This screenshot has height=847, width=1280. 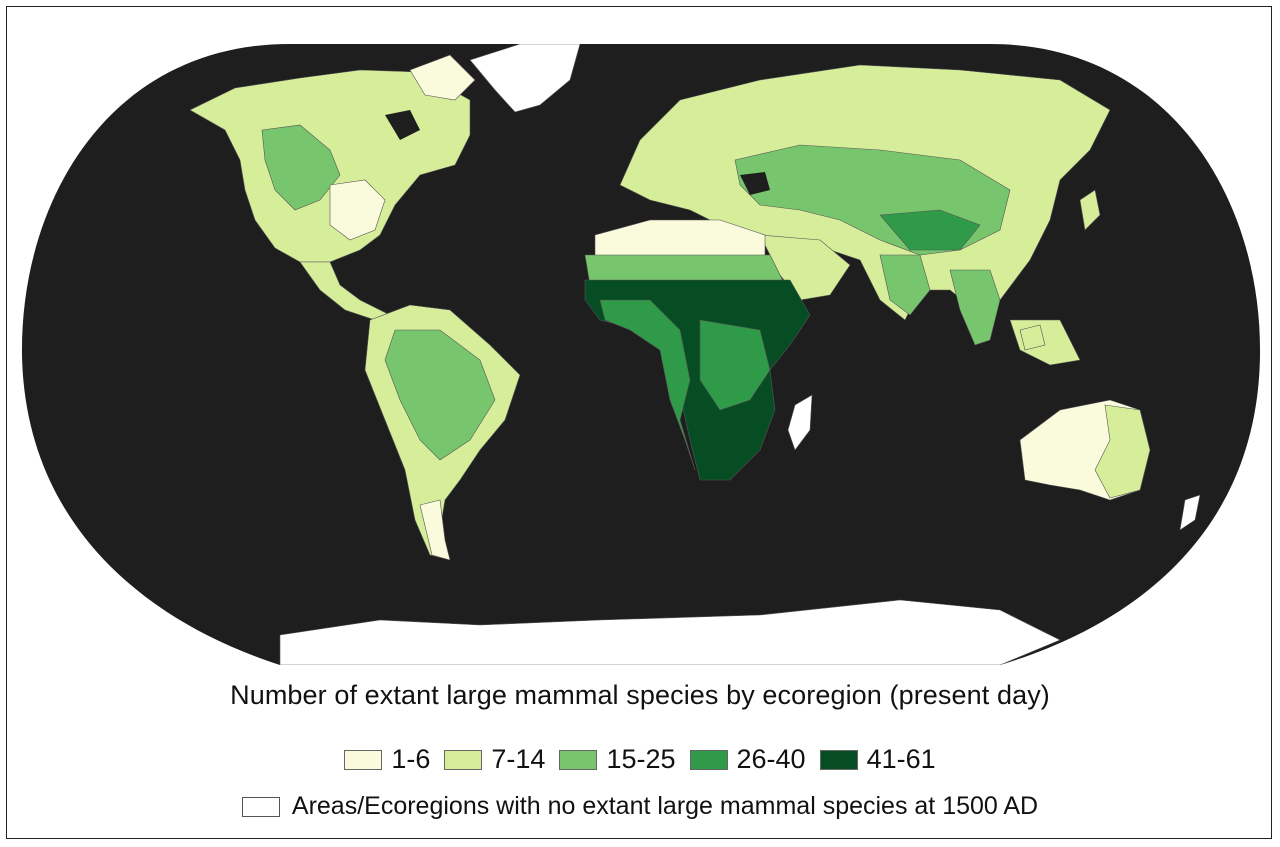 What do you see at coordinates (518, 759) in the screenshot?
I see `legend-label: 7-14` at bounding box center [518, 759].